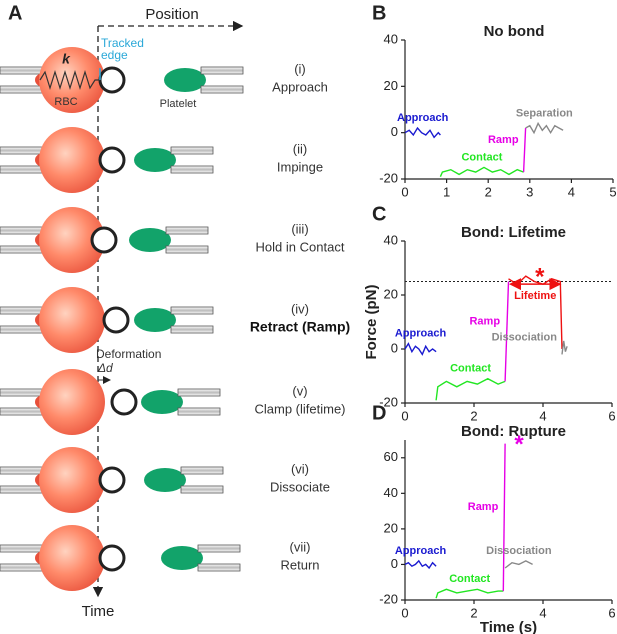  I want to click on x-tick-label: 3, so click(529, 191).